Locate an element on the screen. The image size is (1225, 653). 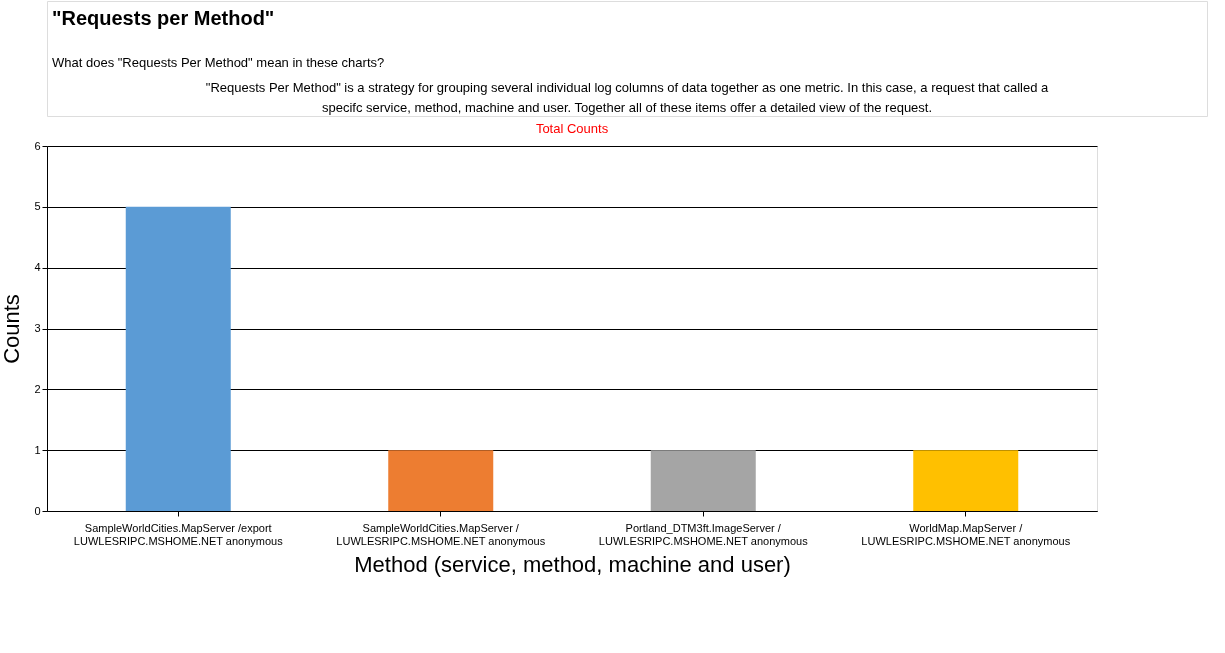
y-tick-label: 4 is located at coordinates (37, 267).